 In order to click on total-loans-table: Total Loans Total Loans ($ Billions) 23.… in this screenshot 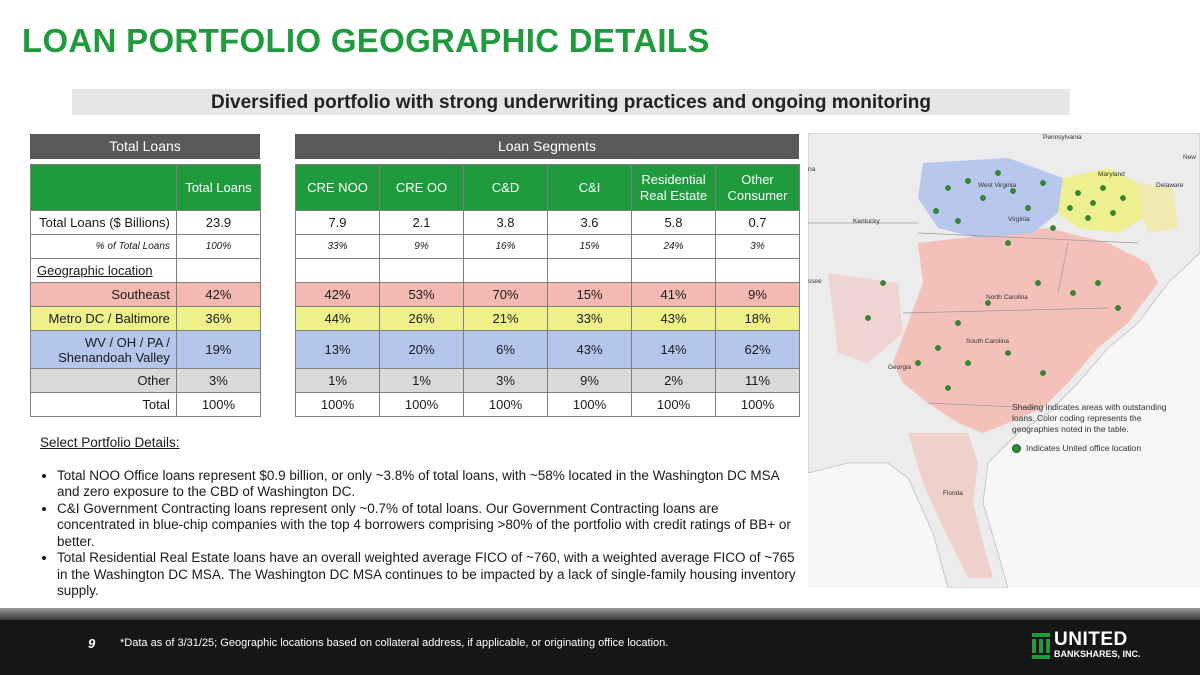, I will do `click(146, 290)`.